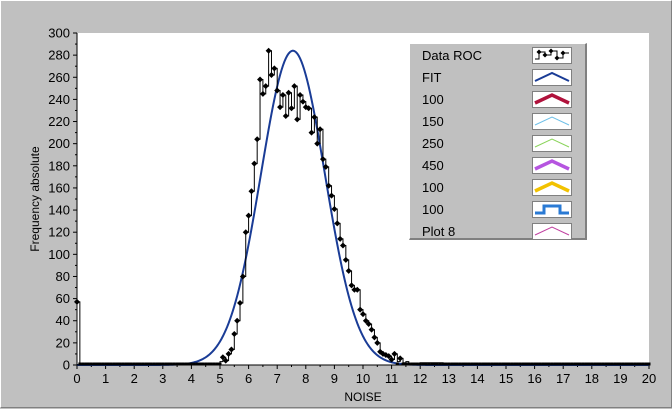 The width and height of the screenshot is (672, 409). Describe the element at coordinates (59, 187) in the screenshot. I see `y-tick-label: 160` at that location.